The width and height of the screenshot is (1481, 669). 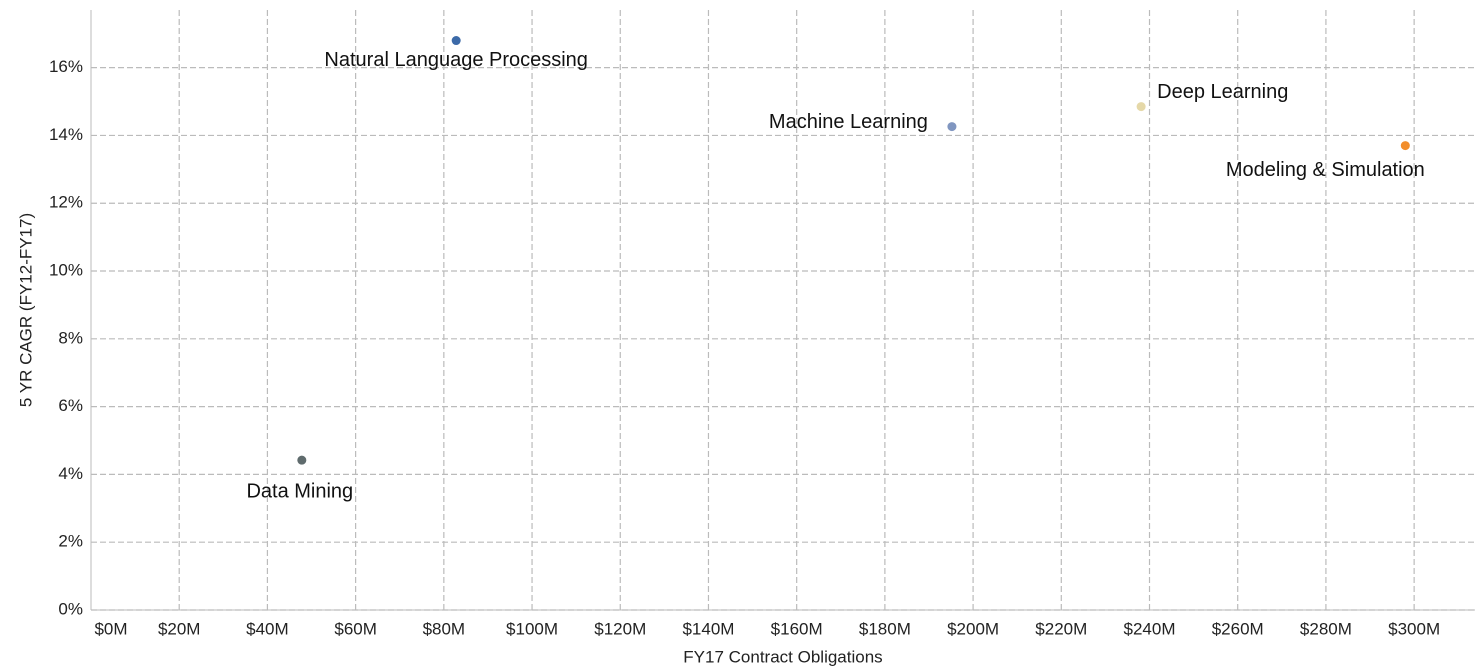 What do you see at coordinates (66, 270) in the screenshot?
I see `y-tick-label: 10%` at bounding box center [66, 270].